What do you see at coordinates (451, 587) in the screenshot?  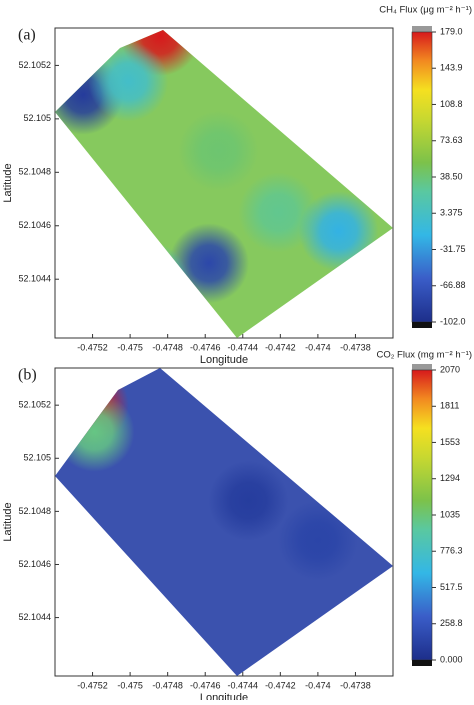 I see `colorbar-tick-label: 517.5` at bounding box center [451, 587].